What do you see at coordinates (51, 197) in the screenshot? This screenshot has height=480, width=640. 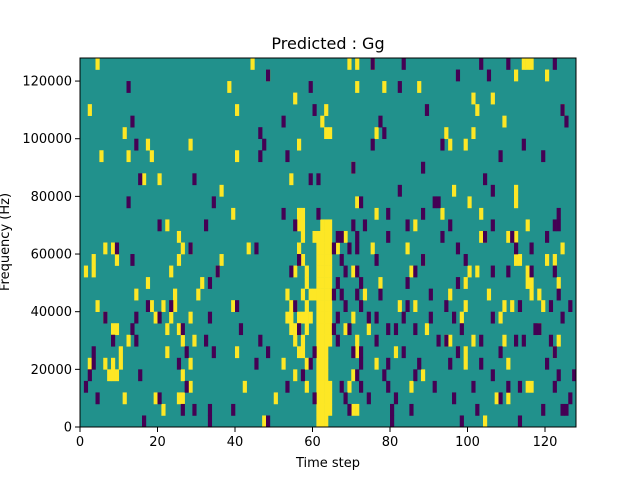 I see `y-tick-label: 80000` at bounding box center [51, 197].